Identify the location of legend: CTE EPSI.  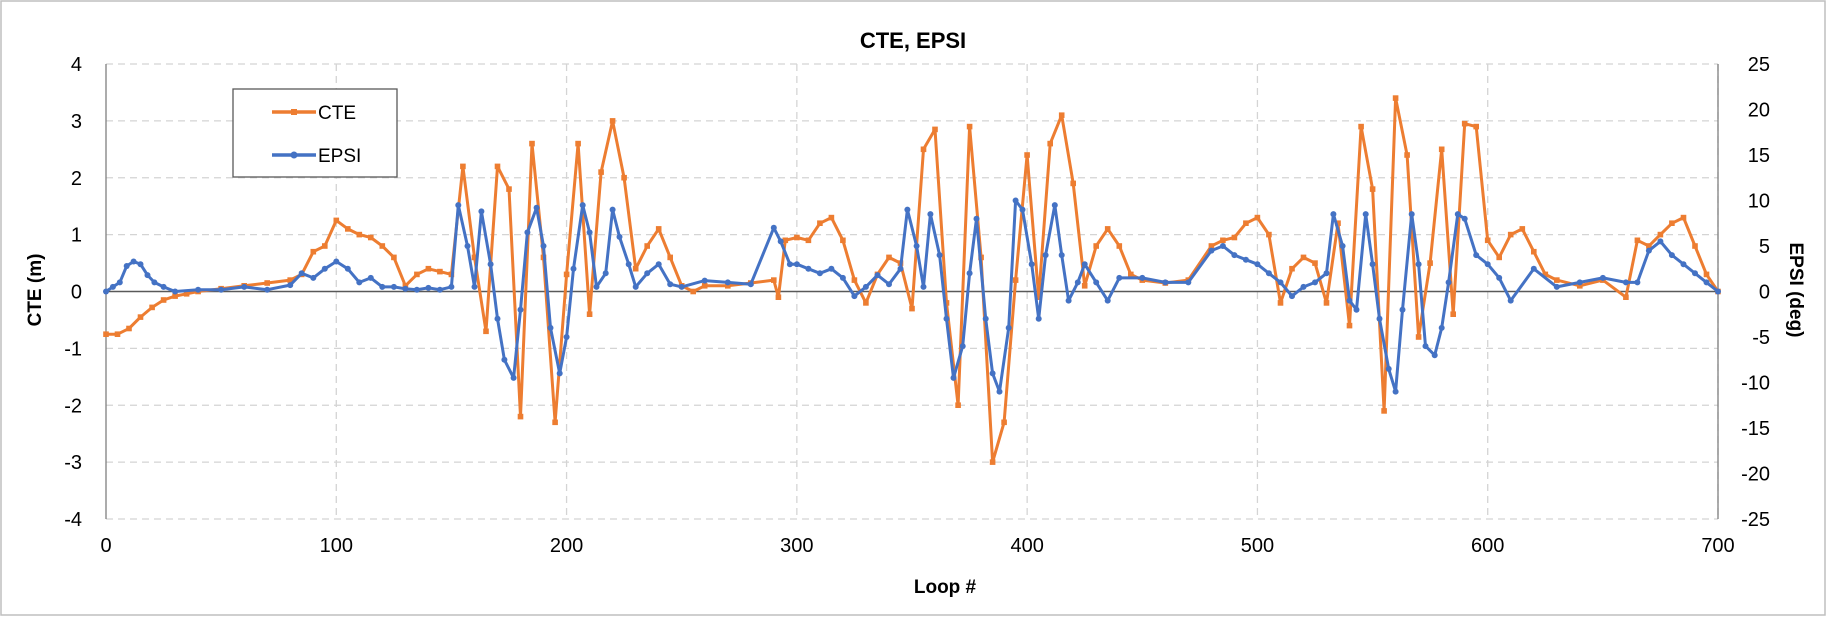
(315, 133).